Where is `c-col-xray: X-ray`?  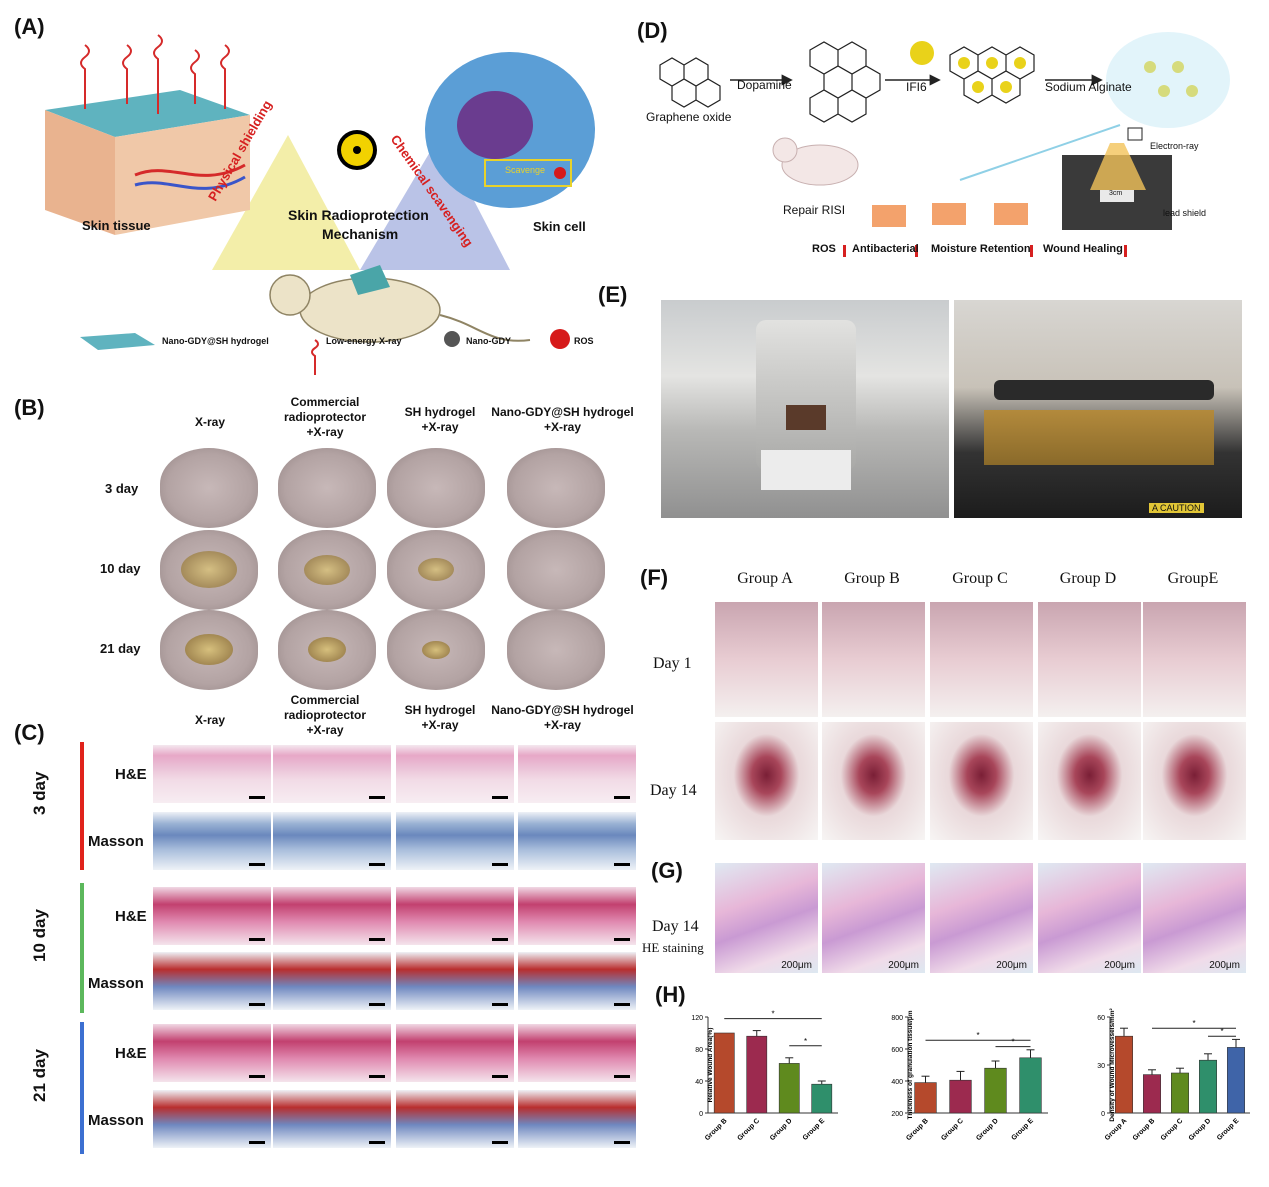 c-col-xray: X-ray is located at coordinates (210, 720).